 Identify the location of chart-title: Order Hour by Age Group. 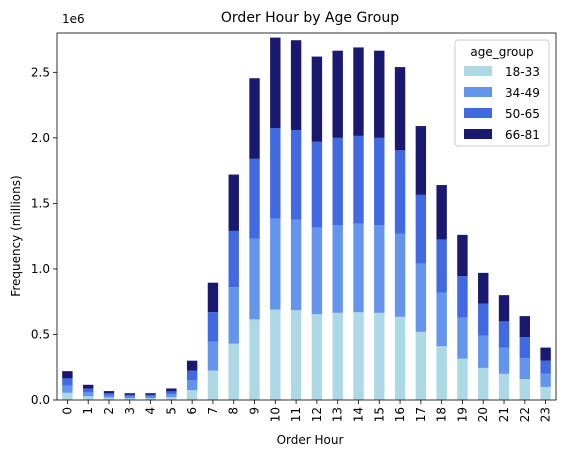
(310, 18).